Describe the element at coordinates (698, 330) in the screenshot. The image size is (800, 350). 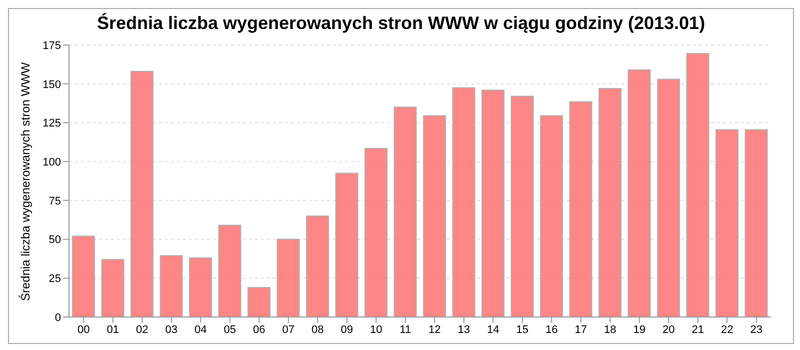
I see `x-tick-label: 21` at that location.